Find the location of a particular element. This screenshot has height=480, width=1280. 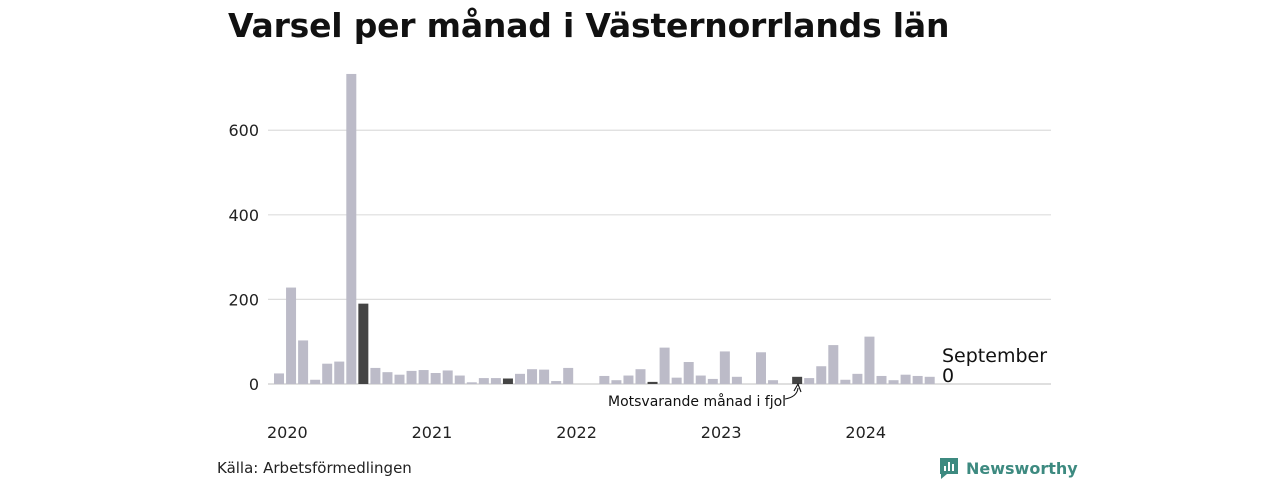

annotation-text: Motsvarande månad i fjol is located at coordinates (697, 401).